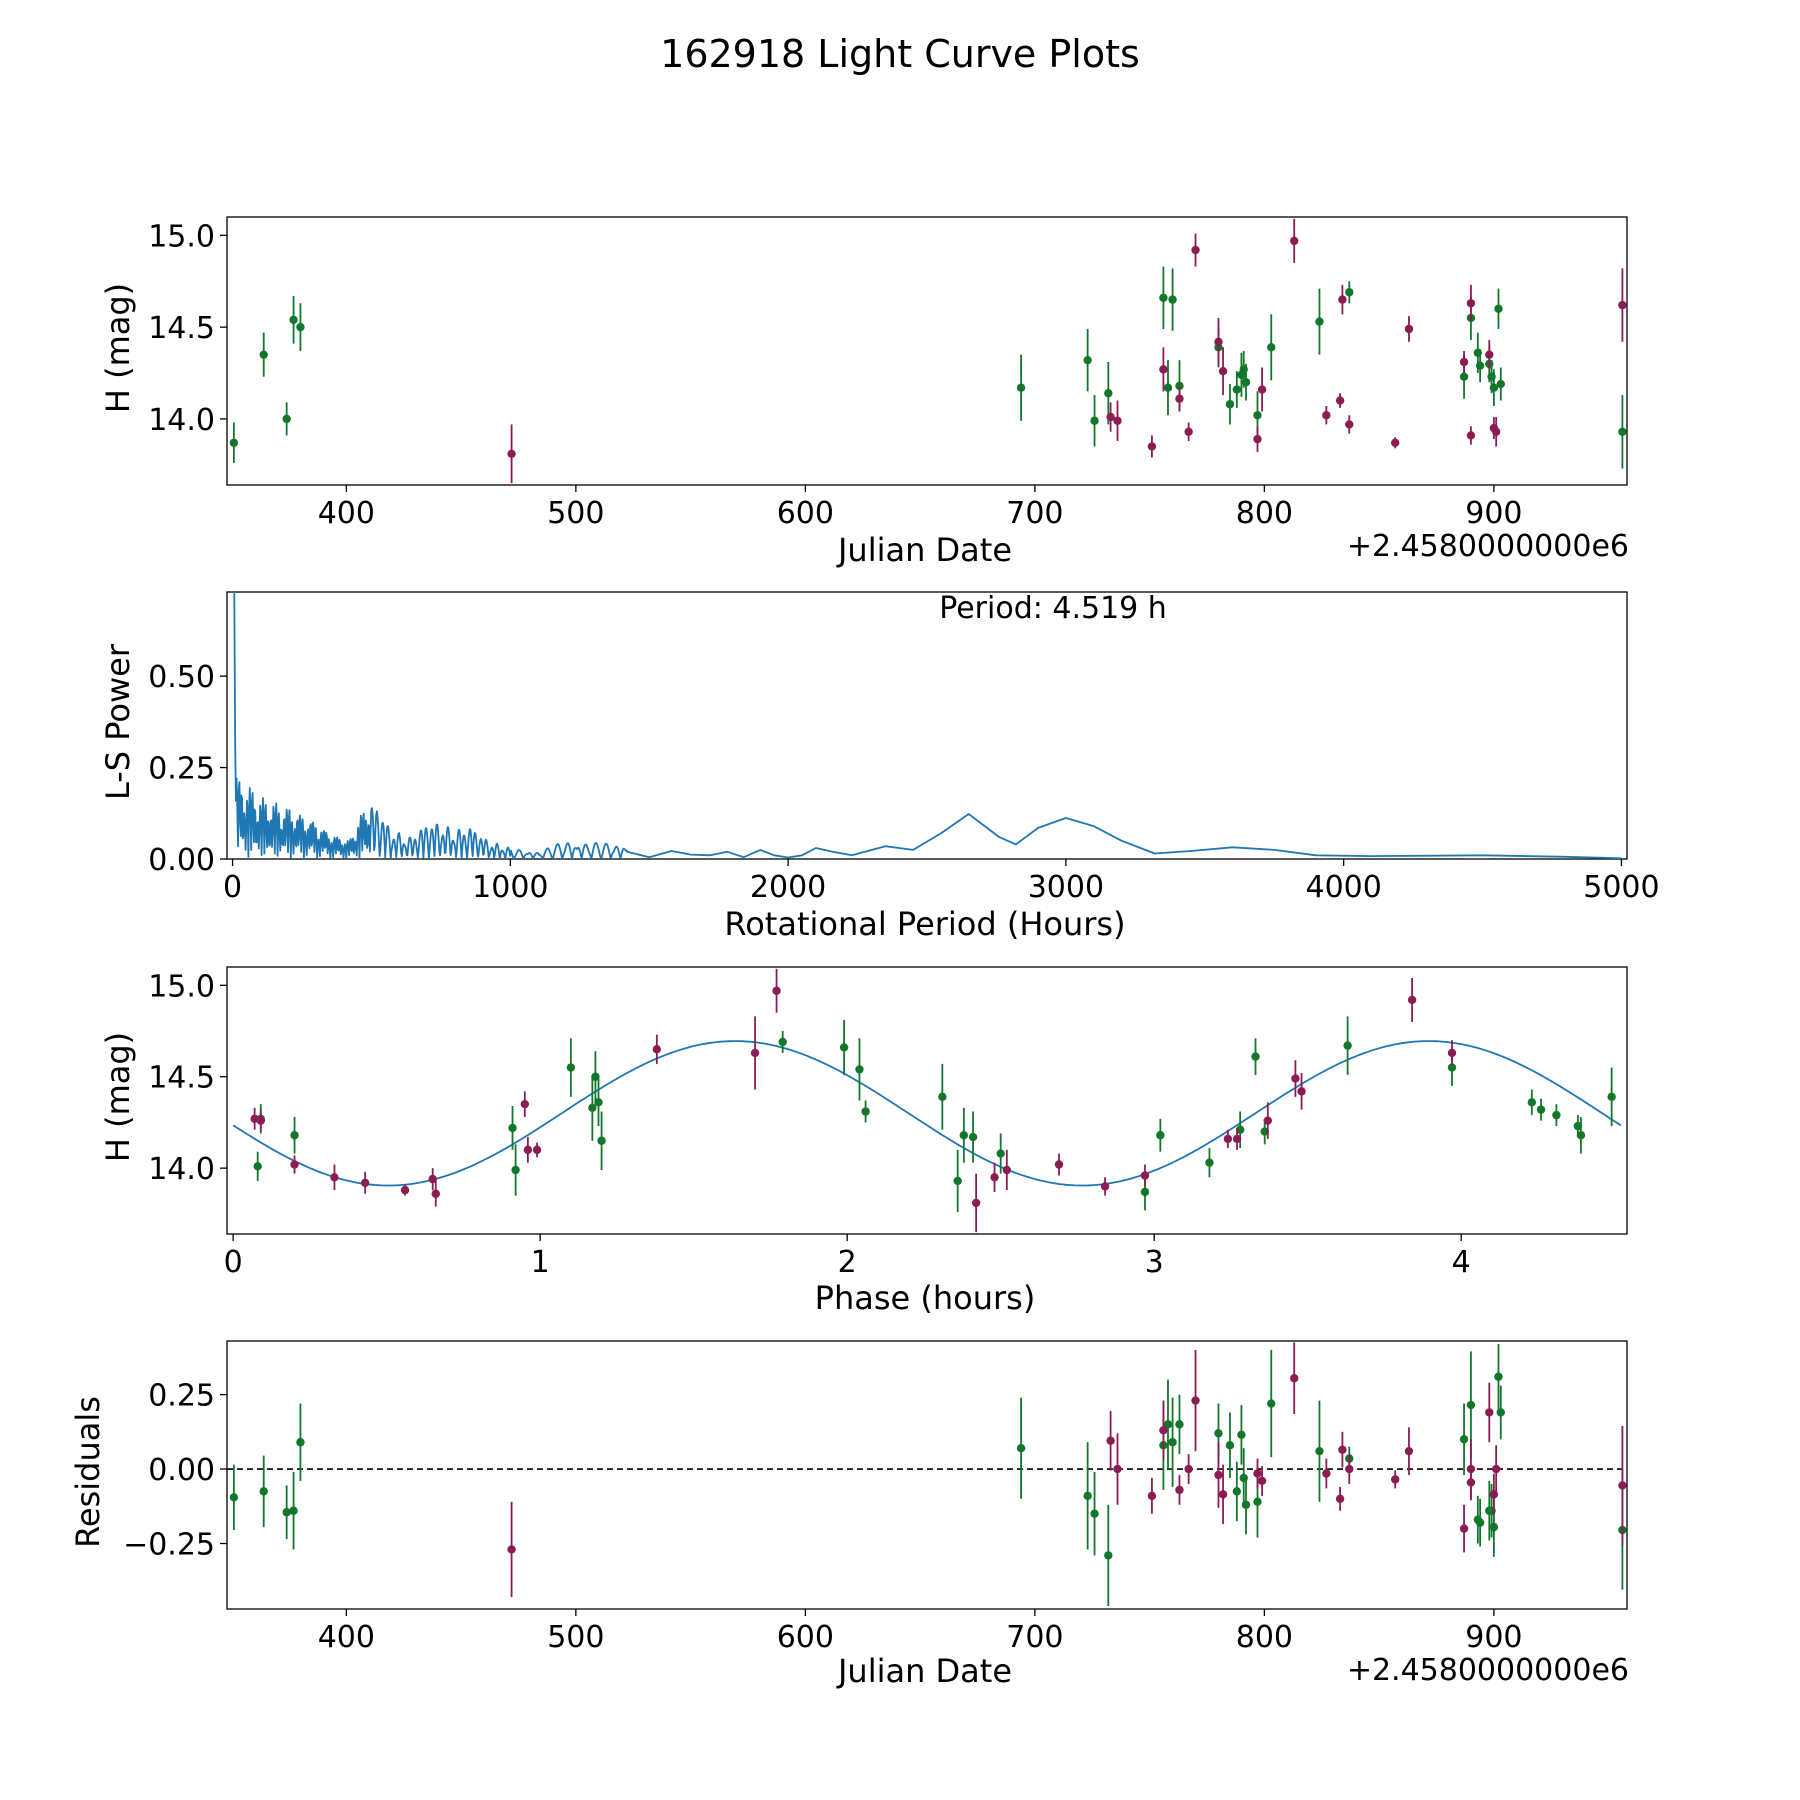 The width and height of the screenshot is (1800, 1800). What do you see at coordinates (924, 924) in the screenshot?
I see `ls-xlabel: Rotational Period (Hours)` at bounding box center [924, 924].